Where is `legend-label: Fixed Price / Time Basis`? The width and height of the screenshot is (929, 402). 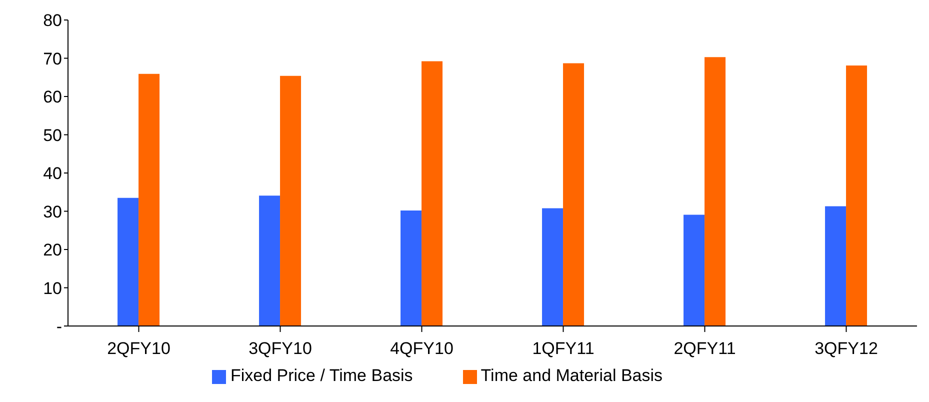 legend-label: Fixed Price / Time Basis is located at coordinates (321, 375).